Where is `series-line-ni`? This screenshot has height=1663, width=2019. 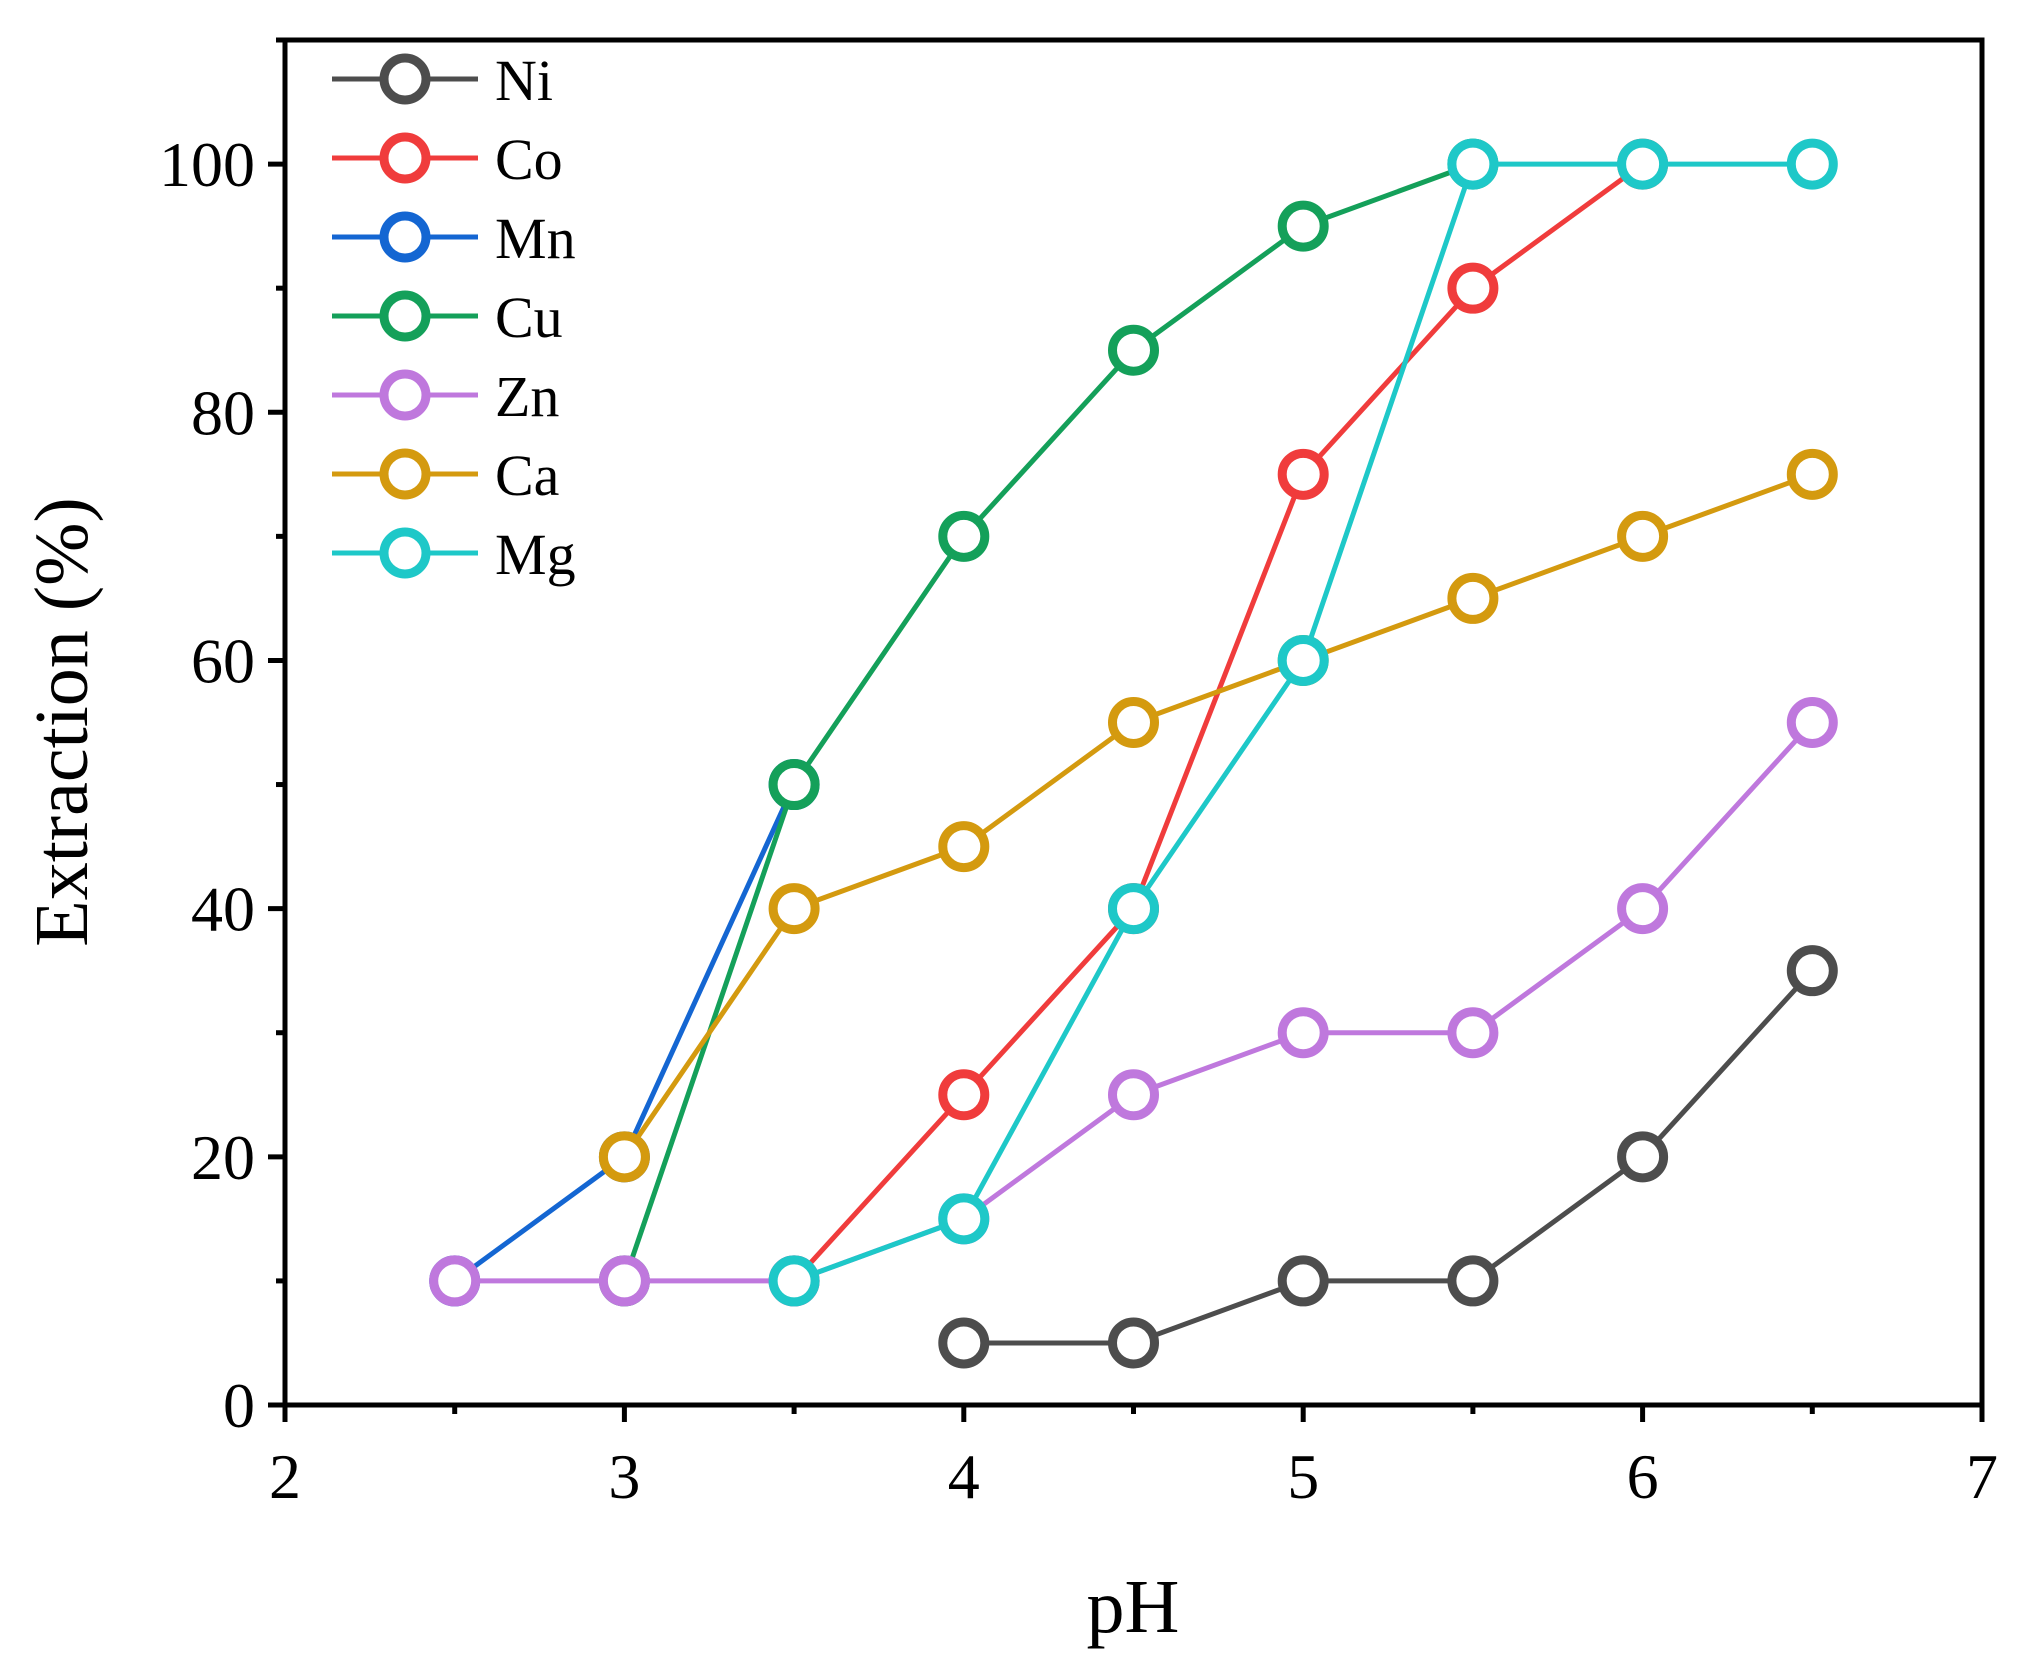
series-line-ni is located at coordinates (1389, 1157).